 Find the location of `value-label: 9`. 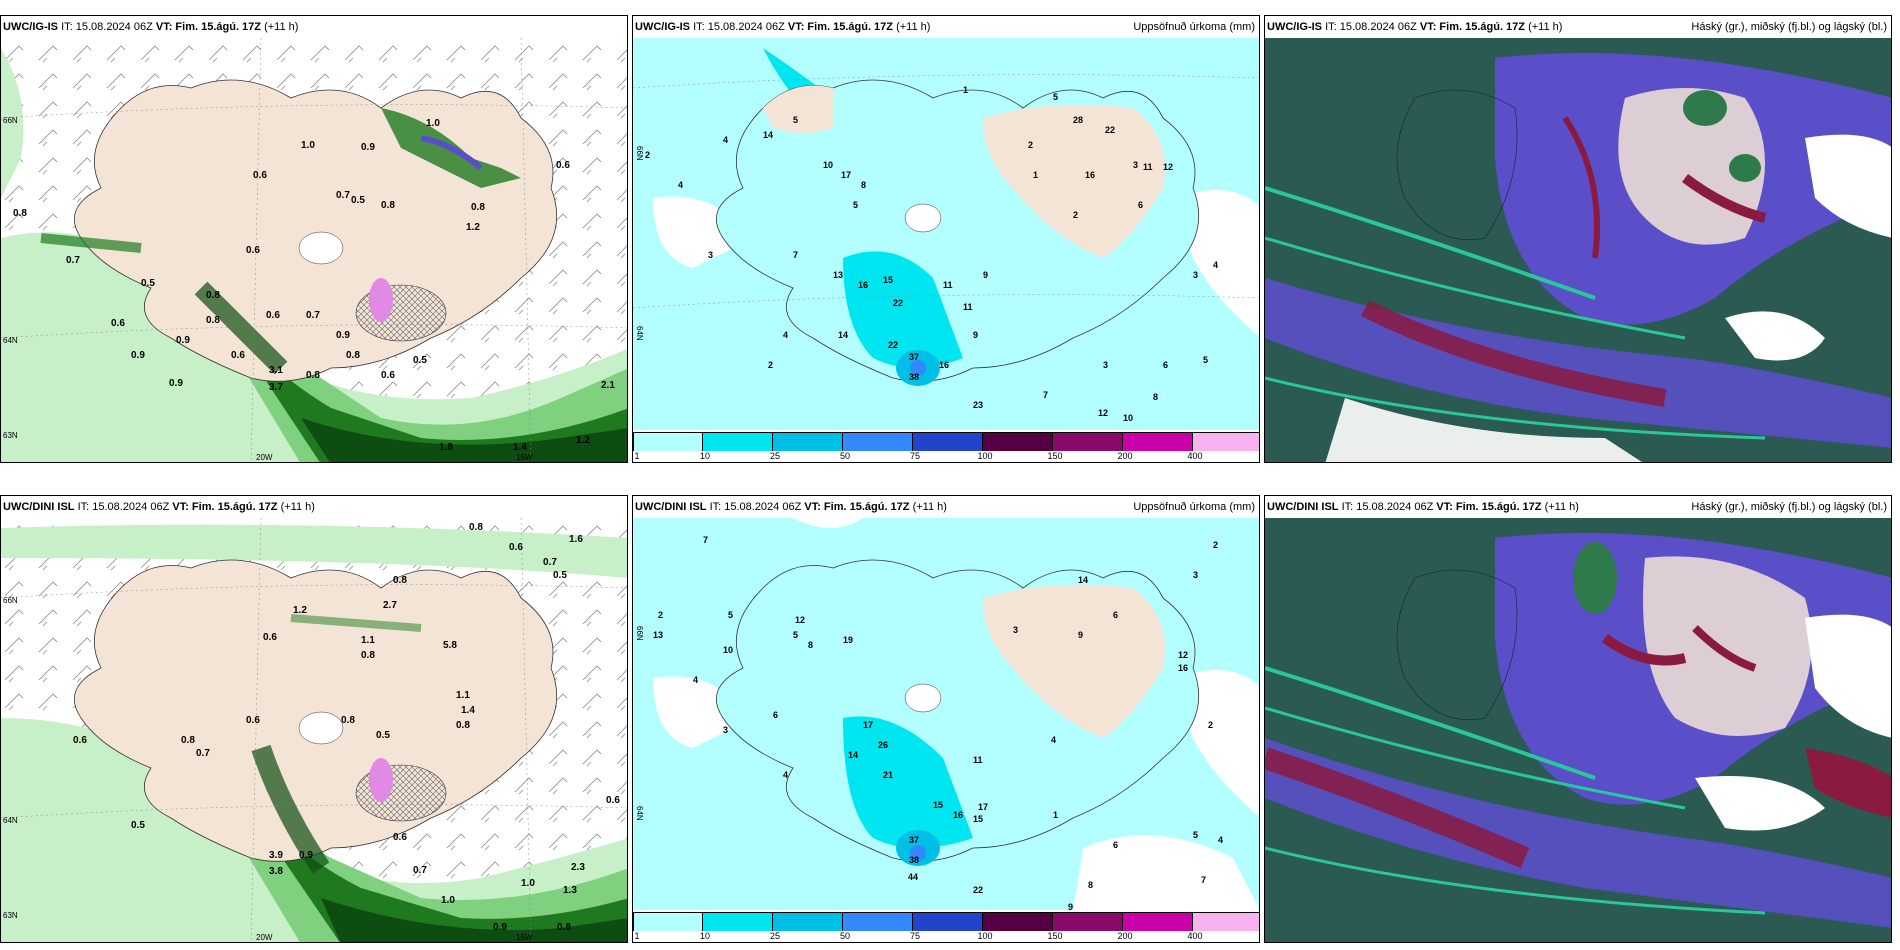

value-label: 9 is located at coordinates (1080, 635).